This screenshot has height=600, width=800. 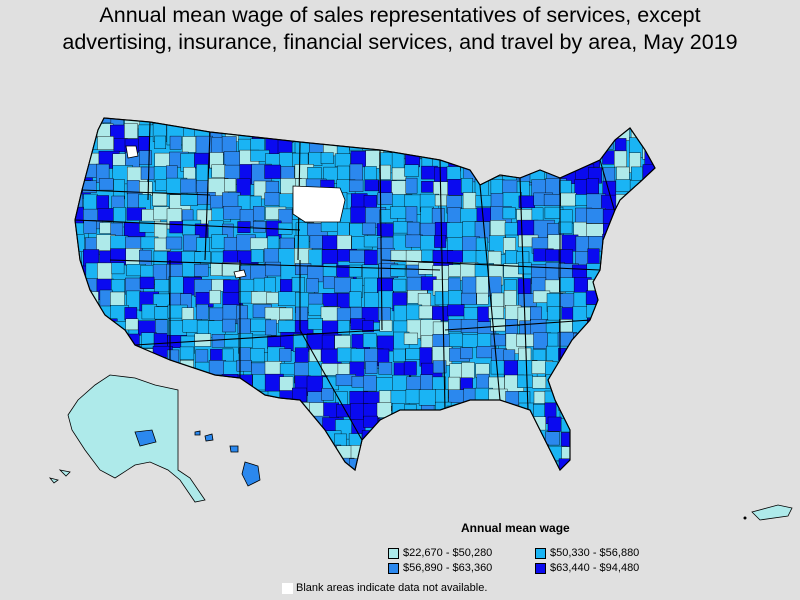 What do you see at coordinates (287, 588) in the screenshot?
I see `no-data-swatch` at bounding box center [287, 588].